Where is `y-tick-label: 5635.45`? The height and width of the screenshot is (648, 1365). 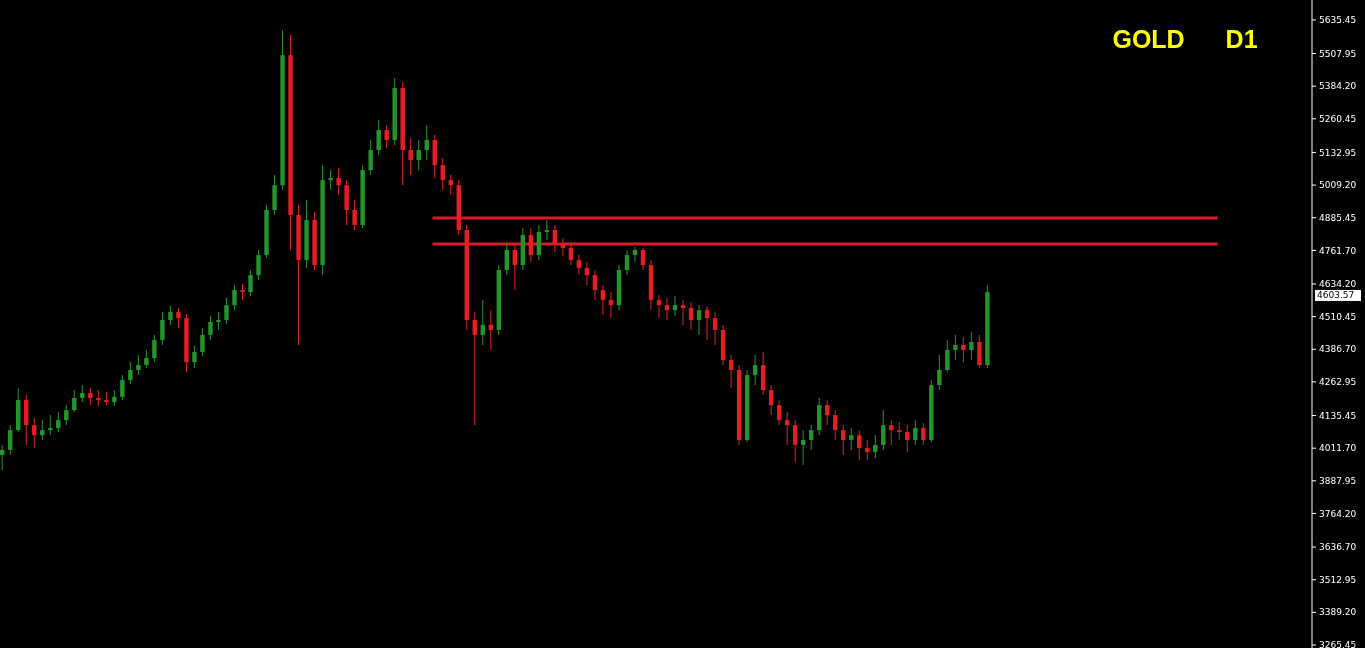 y-tick-label: 5635.45 is located at coordinates (1338, 20).